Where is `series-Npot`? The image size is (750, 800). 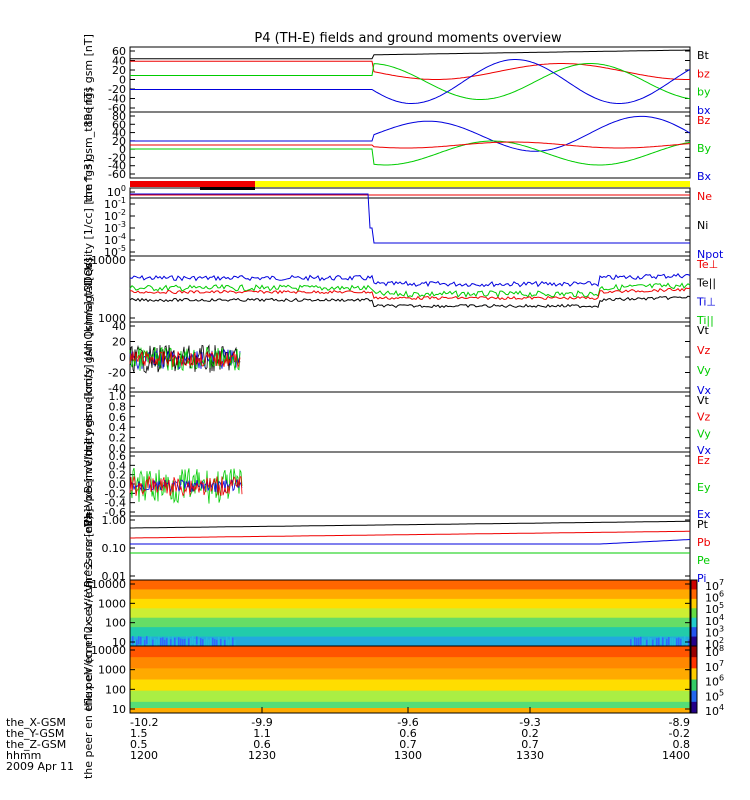
series-Npot is located at coordinates (410, 218).